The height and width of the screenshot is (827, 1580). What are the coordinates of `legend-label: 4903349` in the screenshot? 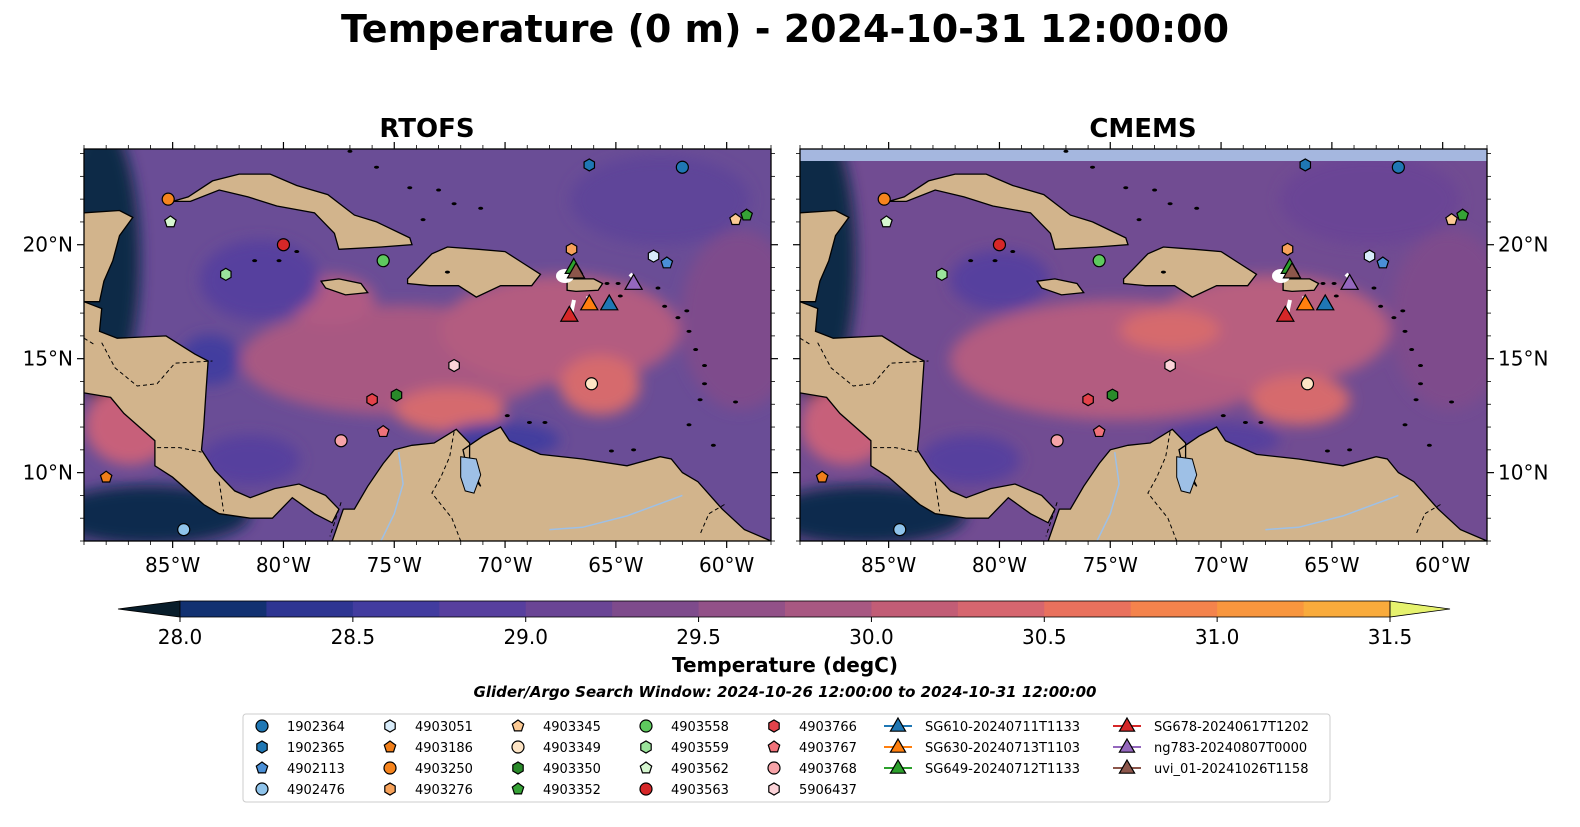 It's located at (572, 748).